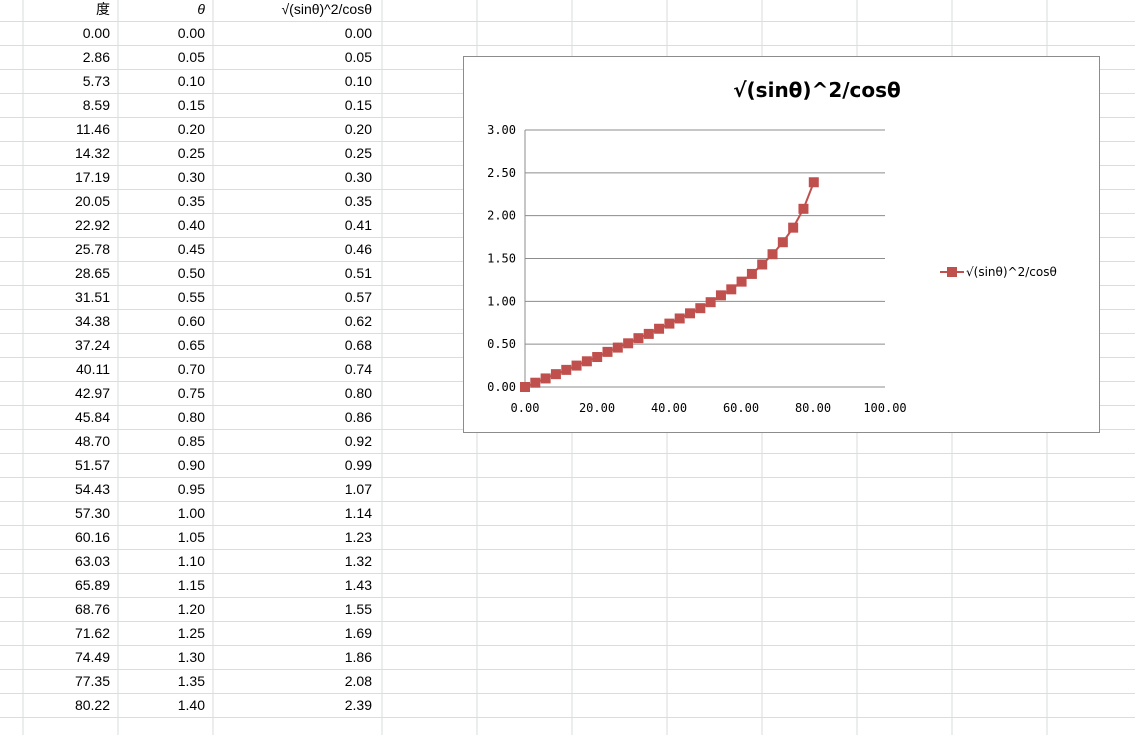  I want to click on table-cell: 0.46, so click(317, 249).